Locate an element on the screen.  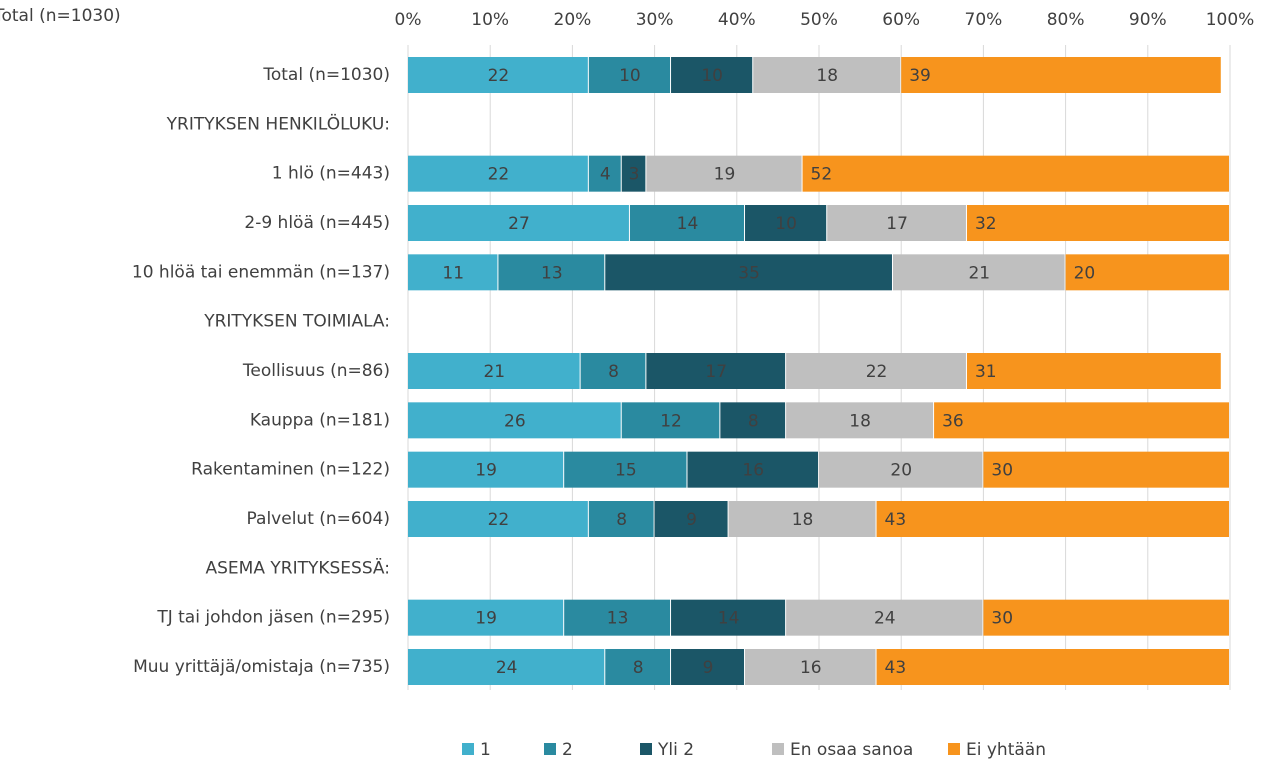
category-label: Rakentaminen (n=122) is located at coordinates (290, 470).